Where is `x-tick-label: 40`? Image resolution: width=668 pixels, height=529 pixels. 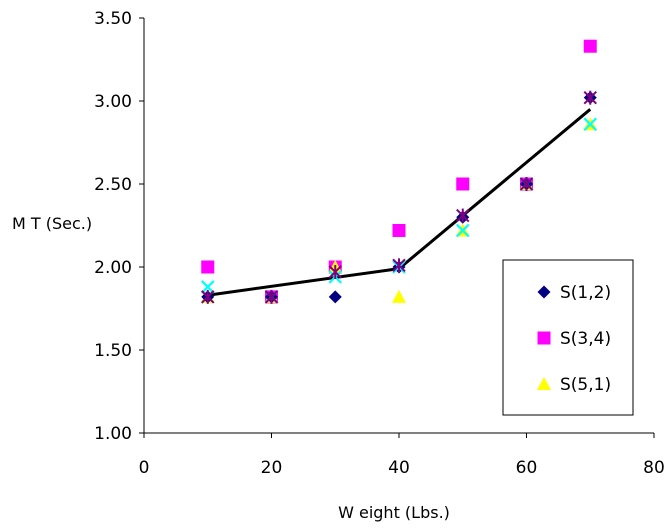 x-tick-label: 40 is located at coordinates (399, 468).